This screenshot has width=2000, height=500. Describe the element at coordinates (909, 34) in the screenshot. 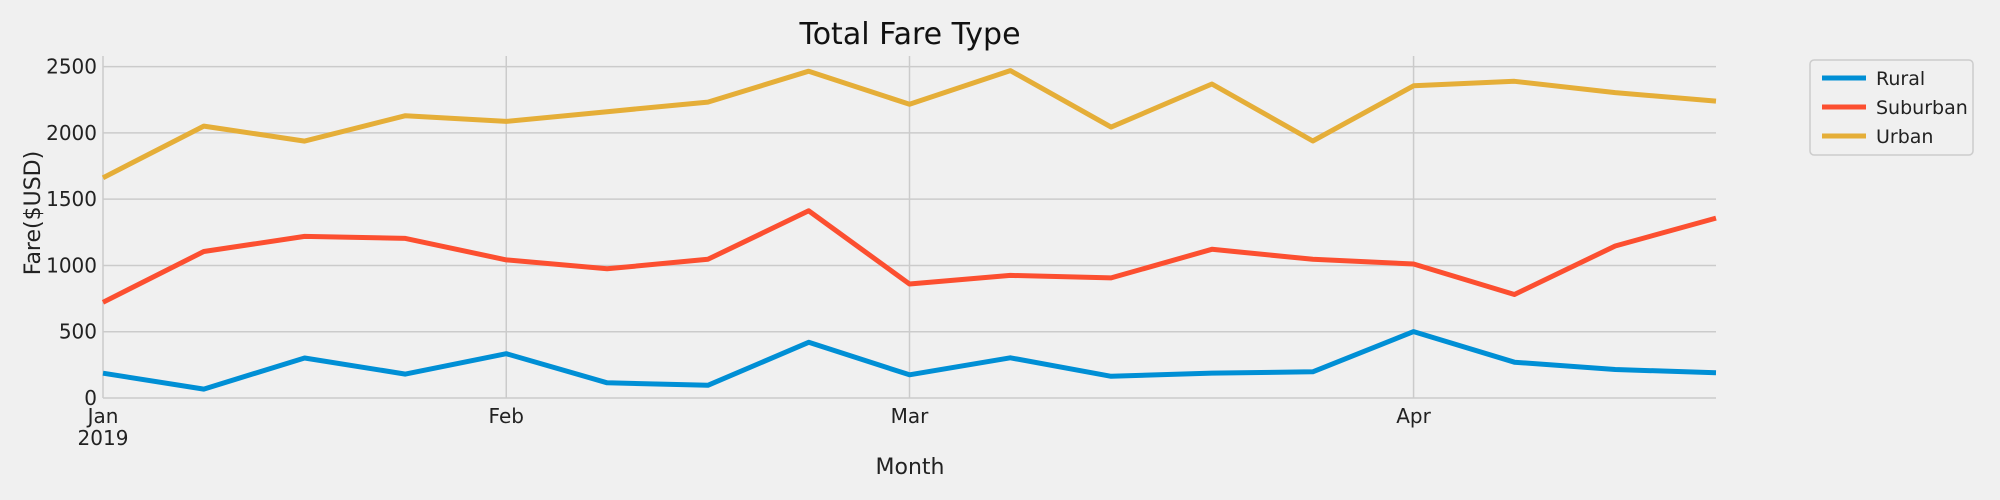

I see `chart-title: Total Fare Type` at that location.